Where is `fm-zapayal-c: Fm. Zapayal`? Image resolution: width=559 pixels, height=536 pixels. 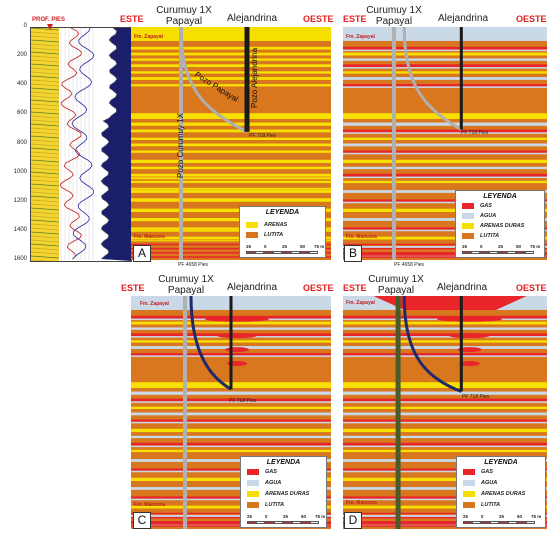
fm-zapayal-c: Fm. Zapayal is located at coordinates (154, 304).